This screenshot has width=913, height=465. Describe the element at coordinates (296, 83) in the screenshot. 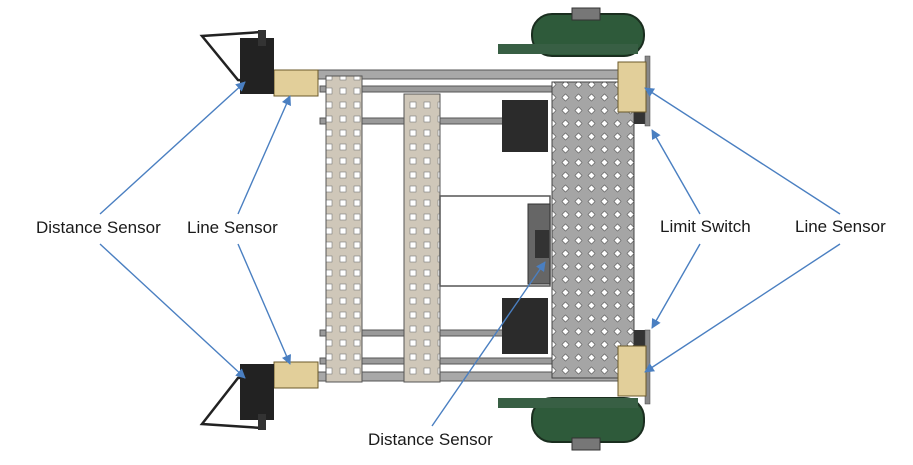

I see `left-top-line-sensor` at that location.